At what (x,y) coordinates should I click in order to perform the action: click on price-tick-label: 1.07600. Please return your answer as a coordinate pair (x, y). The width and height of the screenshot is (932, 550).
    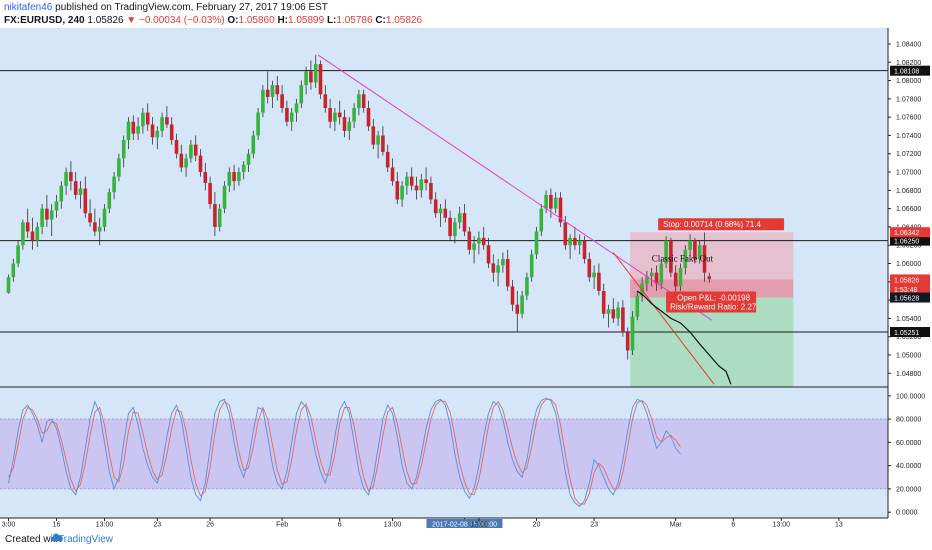
    Looking at the image, I should click on (908, 118).